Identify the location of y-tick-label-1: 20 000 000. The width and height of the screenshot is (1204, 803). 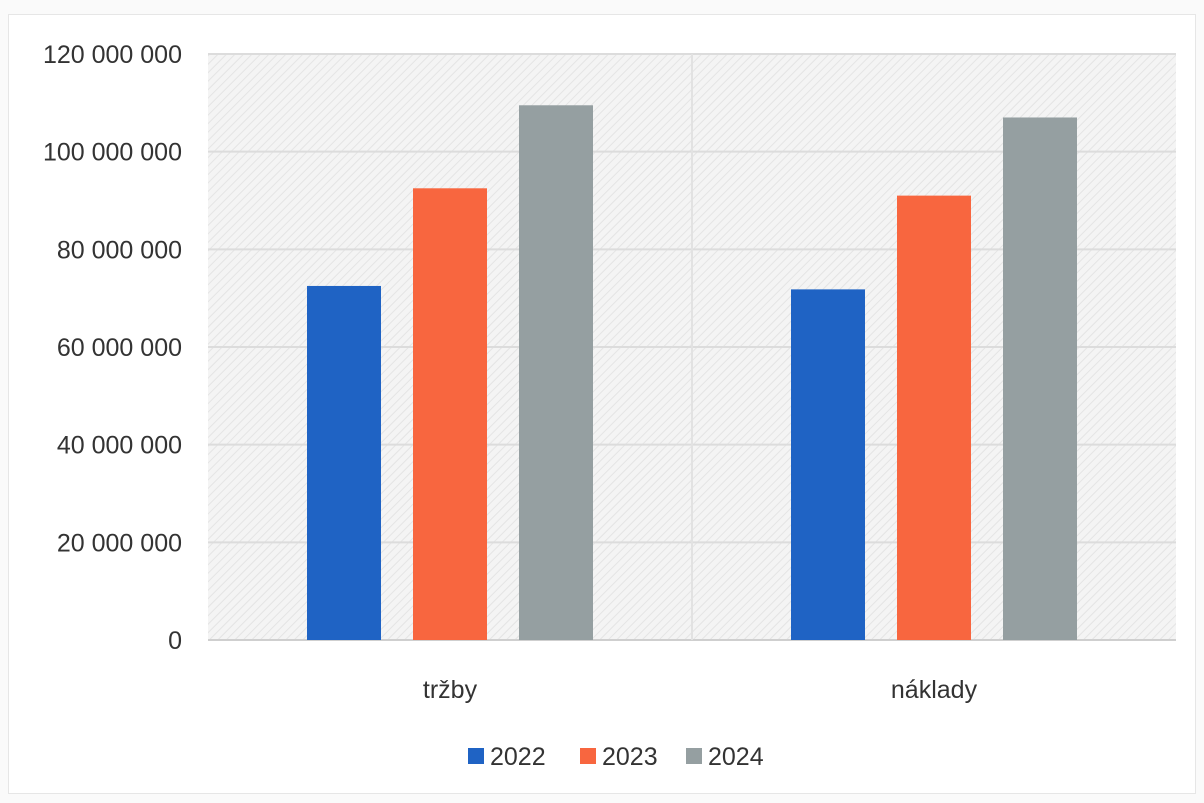
(119, 543).